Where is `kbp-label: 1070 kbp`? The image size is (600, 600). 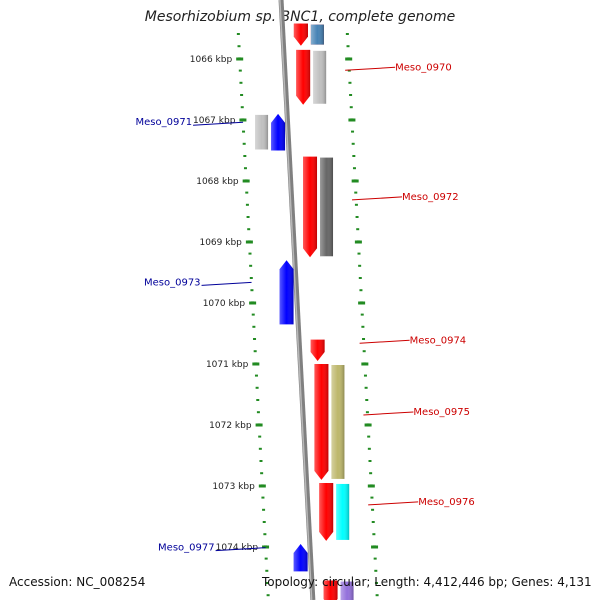
kbp-label: 1070 kbp is located at coordinates (224, 304).